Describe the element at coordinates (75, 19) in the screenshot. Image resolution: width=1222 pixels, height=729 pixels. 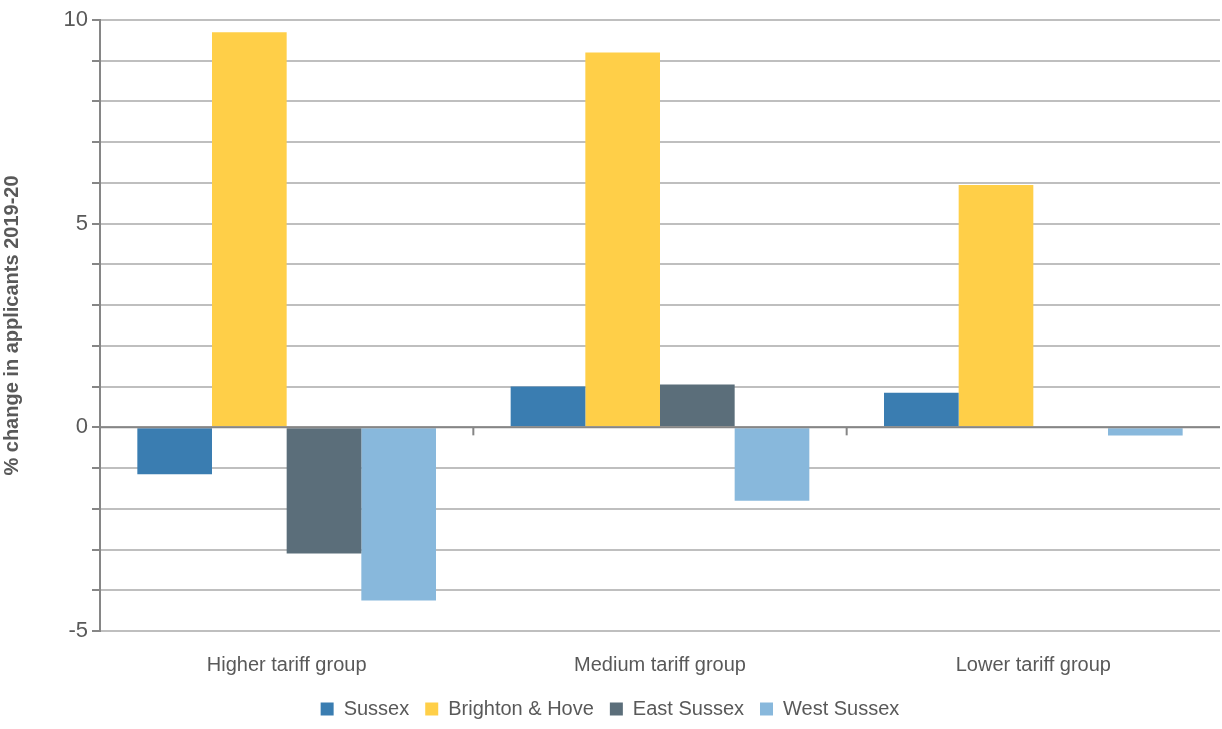
I see `y-tick-label: 10` at that location.